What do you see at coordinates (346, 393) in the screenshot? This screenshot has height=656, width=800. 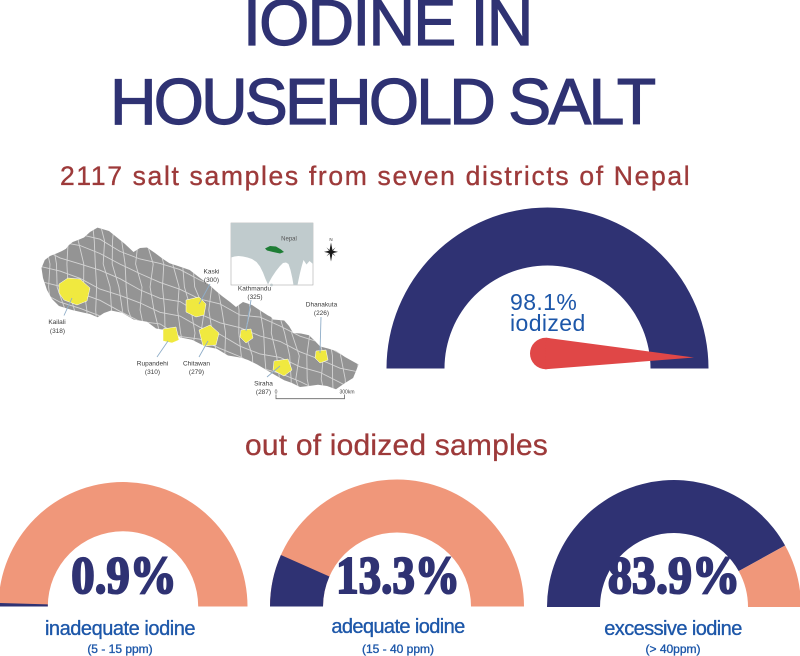 I see `svg-text: 300km` at bounding box center [346, 393].